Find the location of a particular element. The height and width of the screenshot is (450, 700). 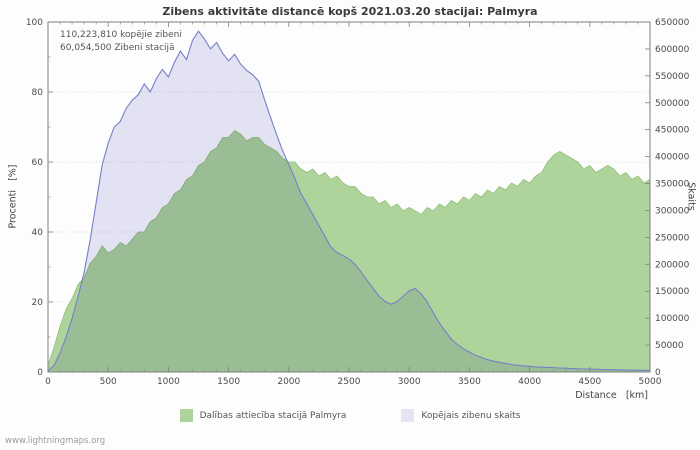

x-tick-label: 1500 is located at coordinates (228, 382).